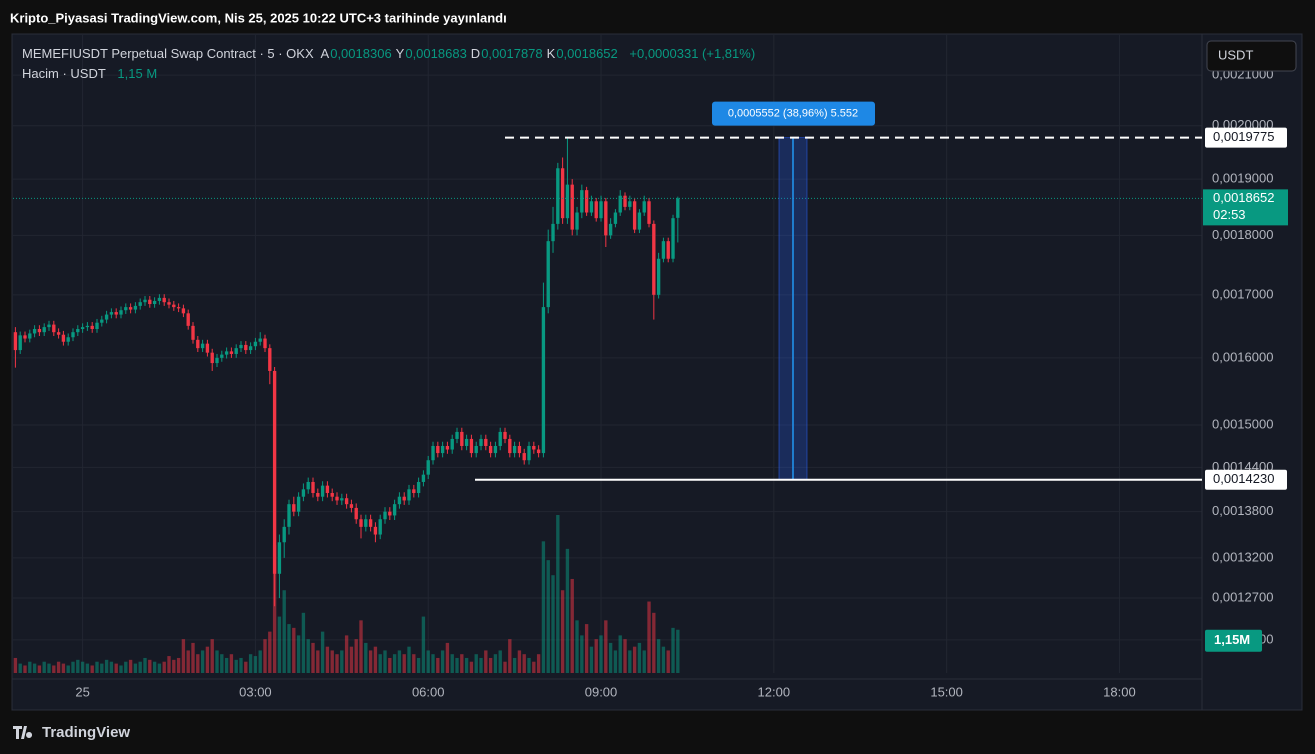  What do you see at coordinates (512, 53) in the screenshot?
I see `ohlc-value: 0,0017878` at bounding box center [512, 53].